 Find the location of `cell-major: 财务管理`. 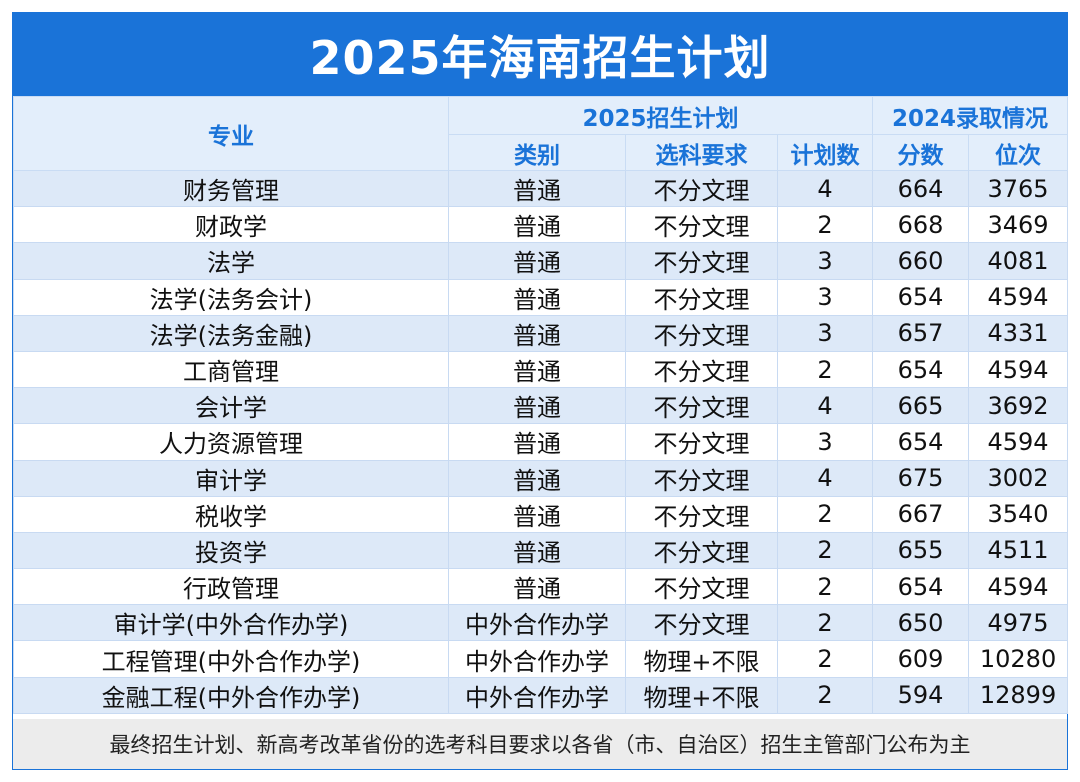

cell-major: 财务管理 is located at coordinates (231, 188).